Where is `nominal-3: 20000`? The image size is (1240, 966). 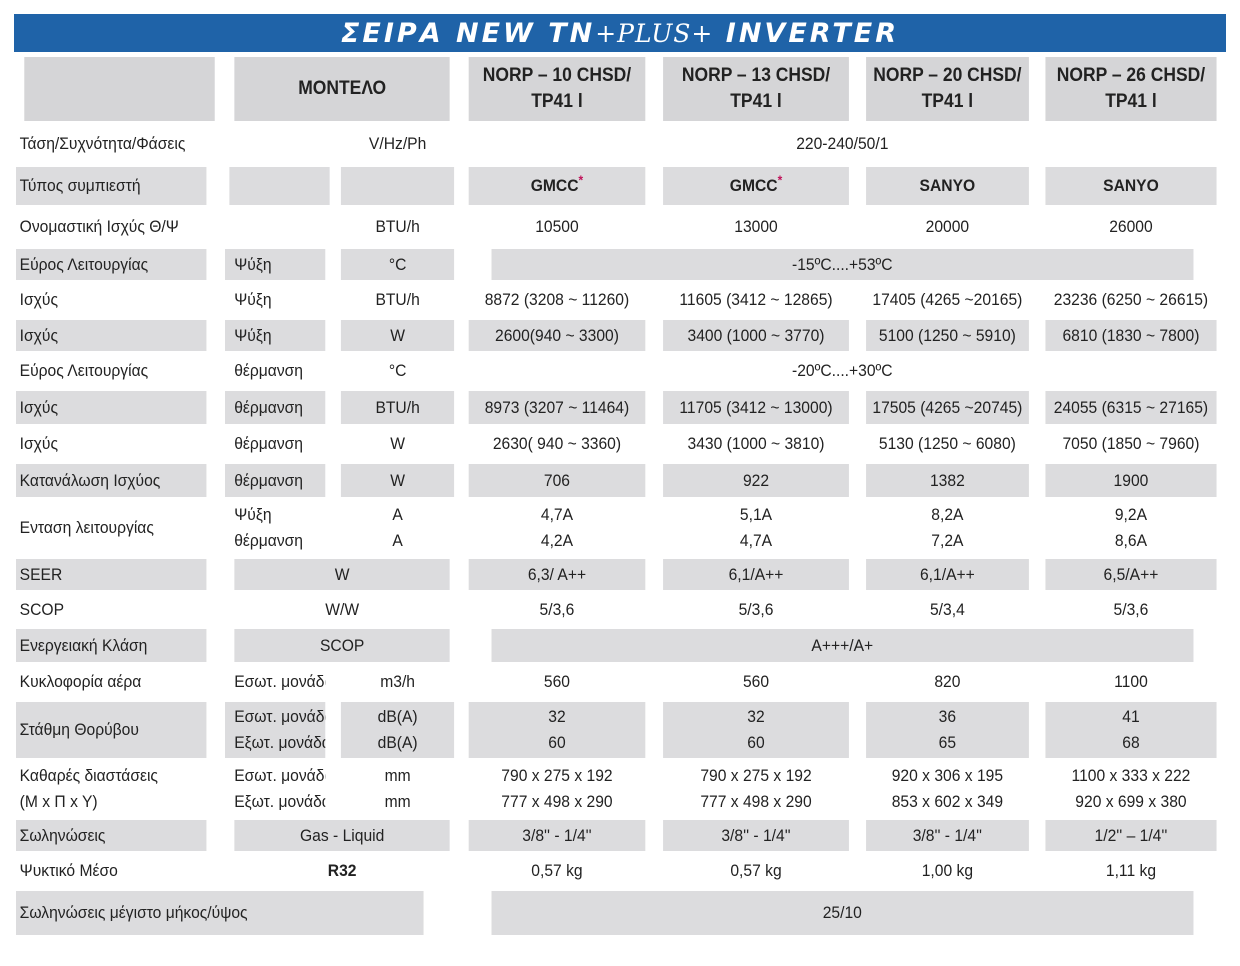
nominal-3: 20000 is located at coordinates (947, 226).